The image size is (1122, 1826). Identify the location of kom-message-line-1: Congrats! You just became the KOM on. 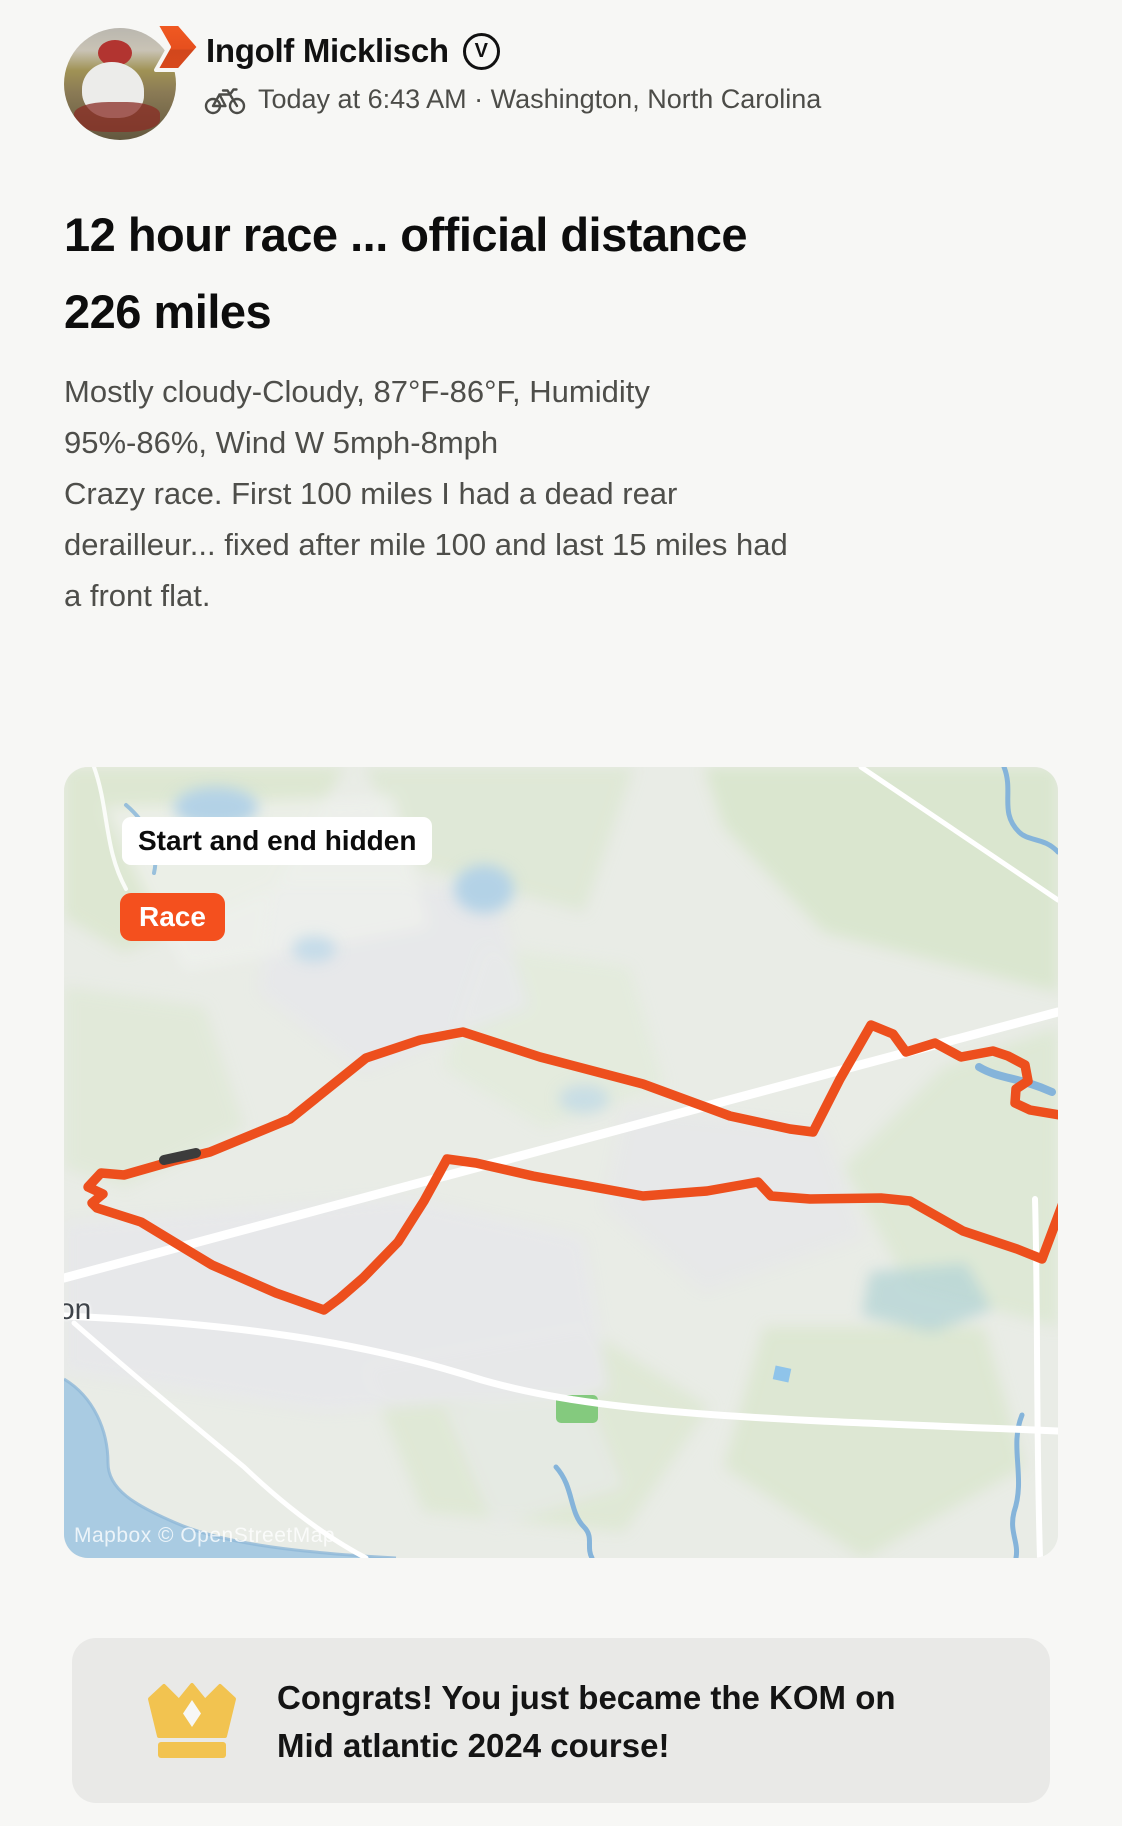
(586, 1697).